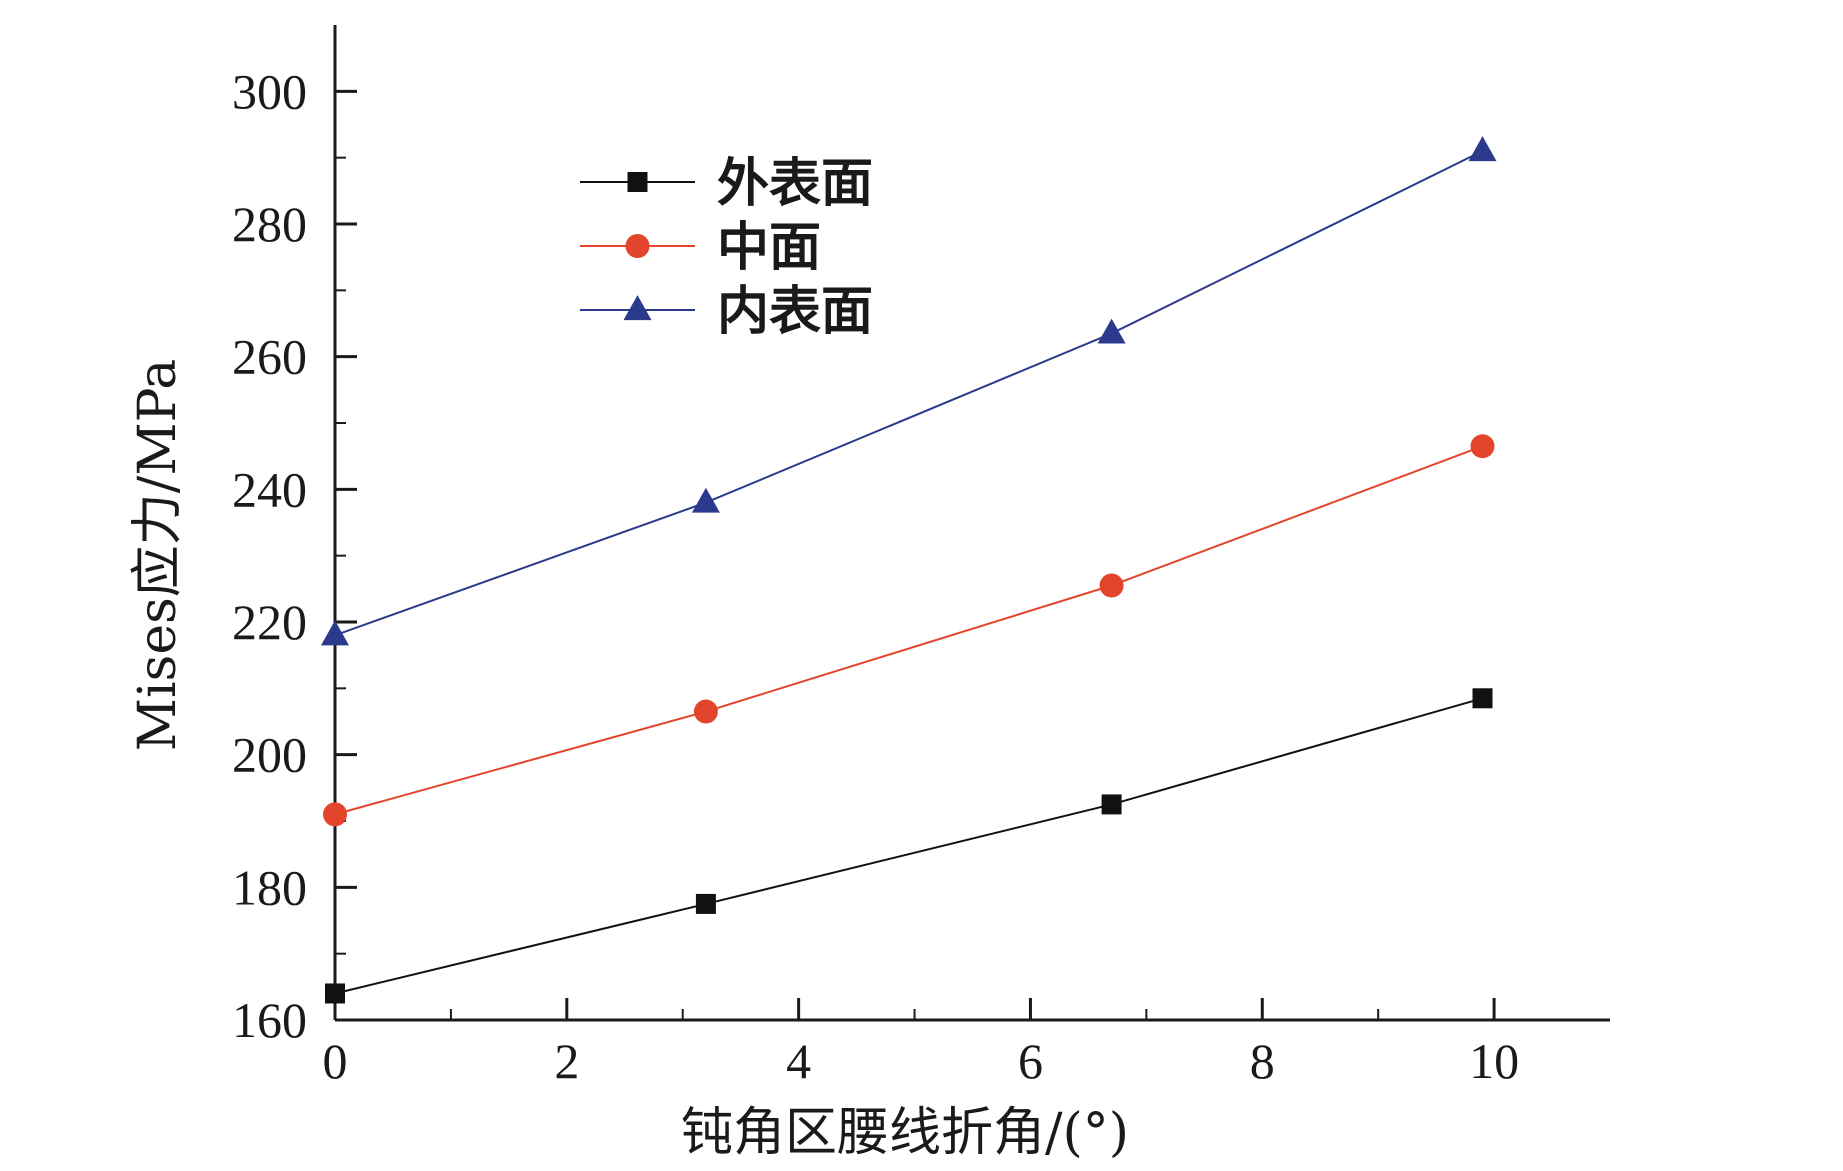 The width and height of the screenshot is (1843, 1171). What do you see at coordinates (269, 1020) in the screenshot?
I see `y-tick-label: 160` at bounding box center [269, 1020].